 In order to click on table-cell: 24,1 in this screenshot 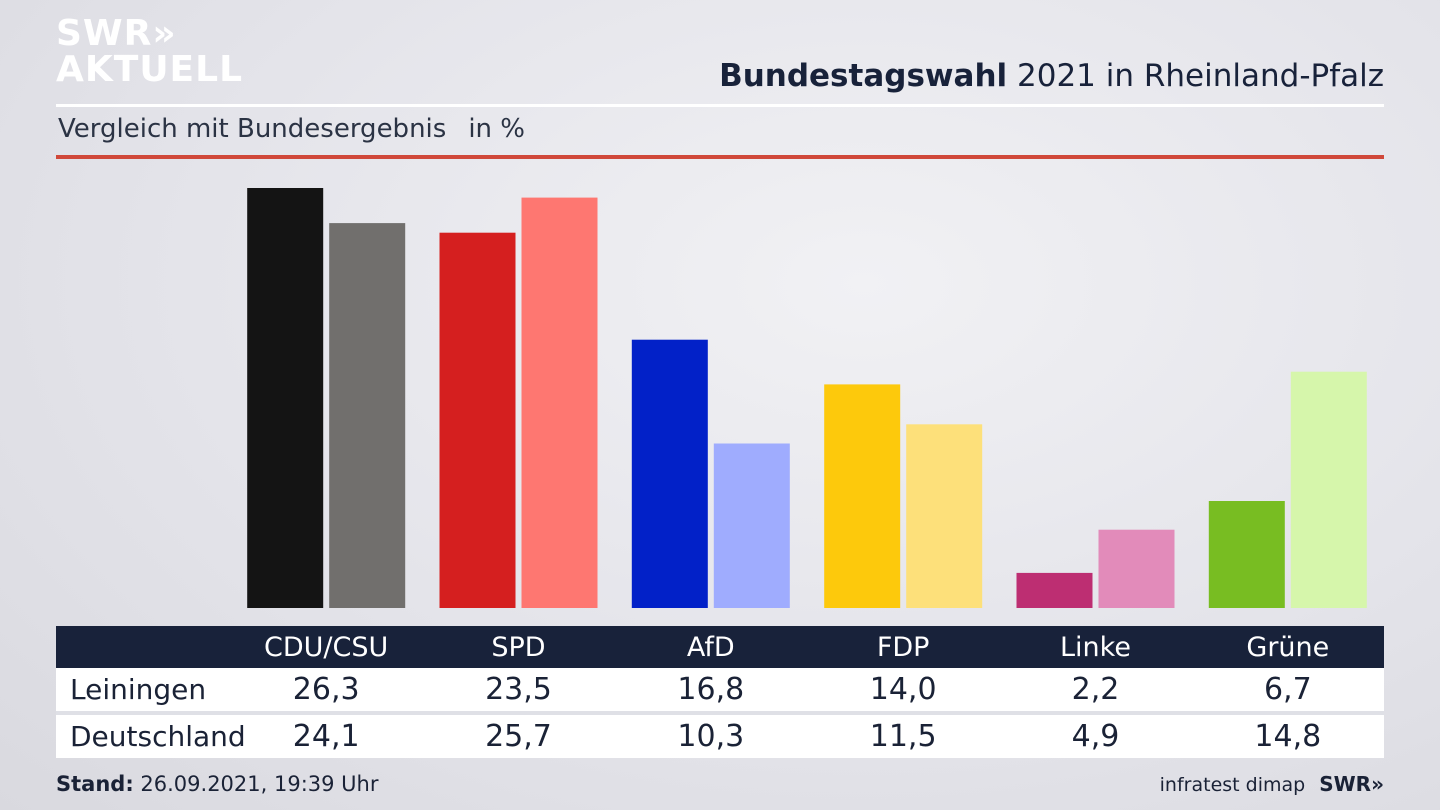, I will do `click(326, 734)`.